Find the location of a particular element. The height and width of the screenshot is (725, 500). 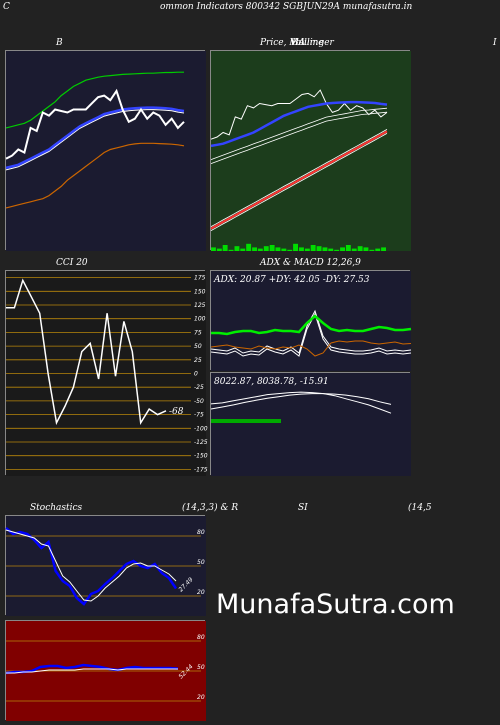

bollinger-chart is located at coordinates (105, 151).